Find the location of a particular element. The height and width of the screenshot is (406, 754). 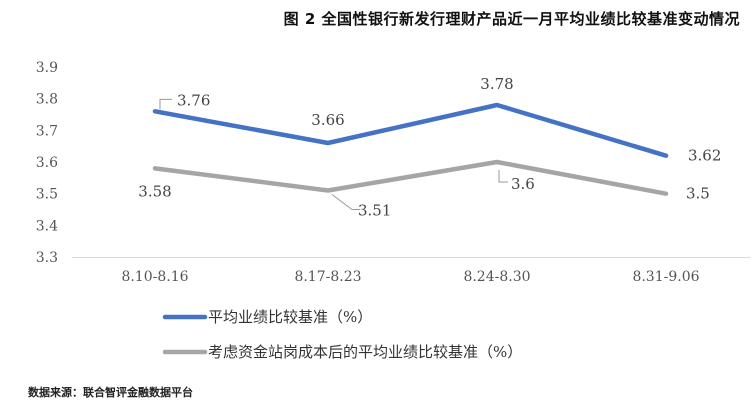

y-tick-label: 3.5 is located at coordinates (47, 195).